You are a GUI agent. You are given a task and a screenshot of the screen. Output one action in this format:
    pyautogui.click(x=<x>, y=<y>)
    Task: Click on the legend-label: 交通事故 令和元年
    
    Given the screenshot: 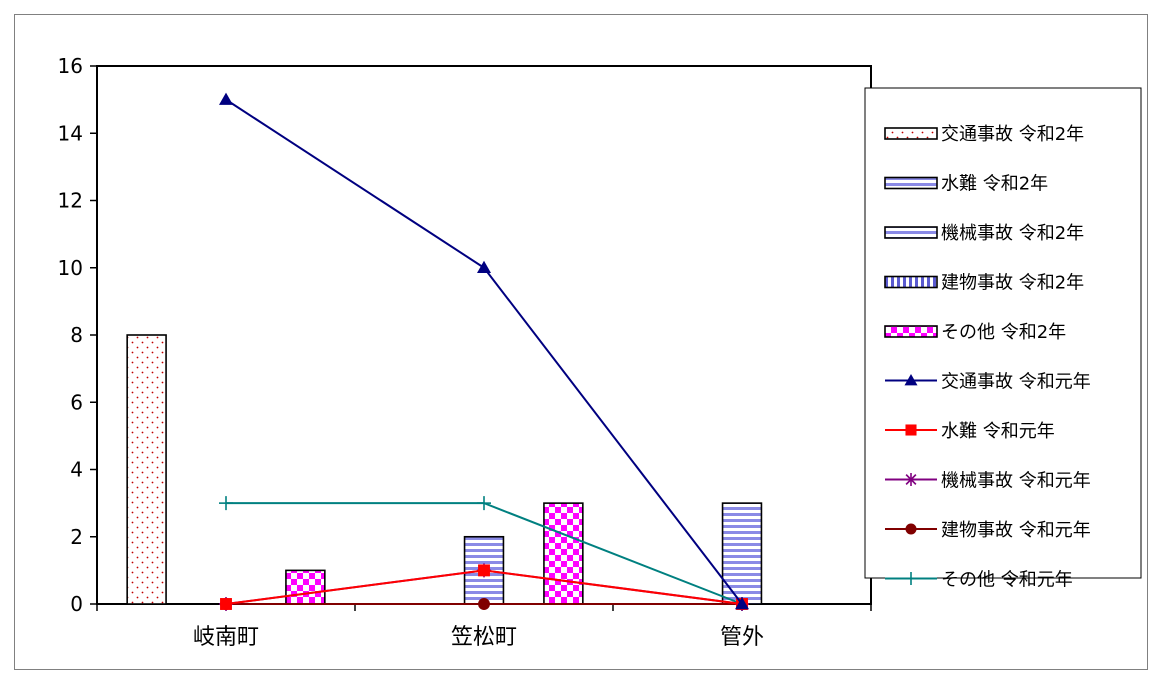 What is the action you would take?
    pyautogui.click(x=1016, y=382)
    